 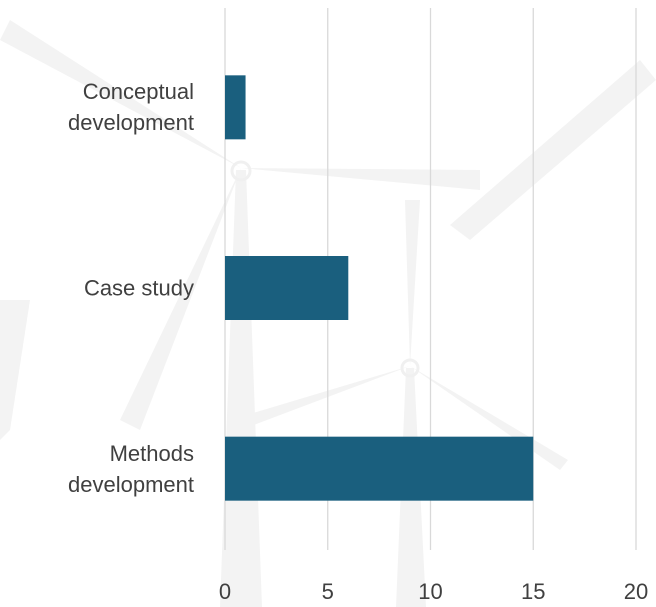 What do you see at coordinates (225, 591) in the screenshot?
I see `x-tick-label: 0` at bounding box center [225, 591].